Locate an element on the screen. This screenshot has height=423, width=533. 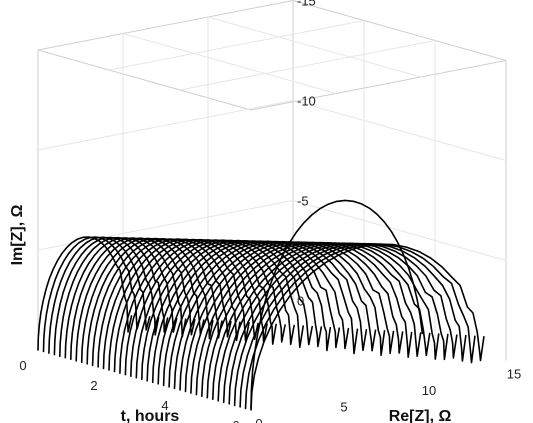
y-tick-label: 10 is located at coordinates (429, 390).